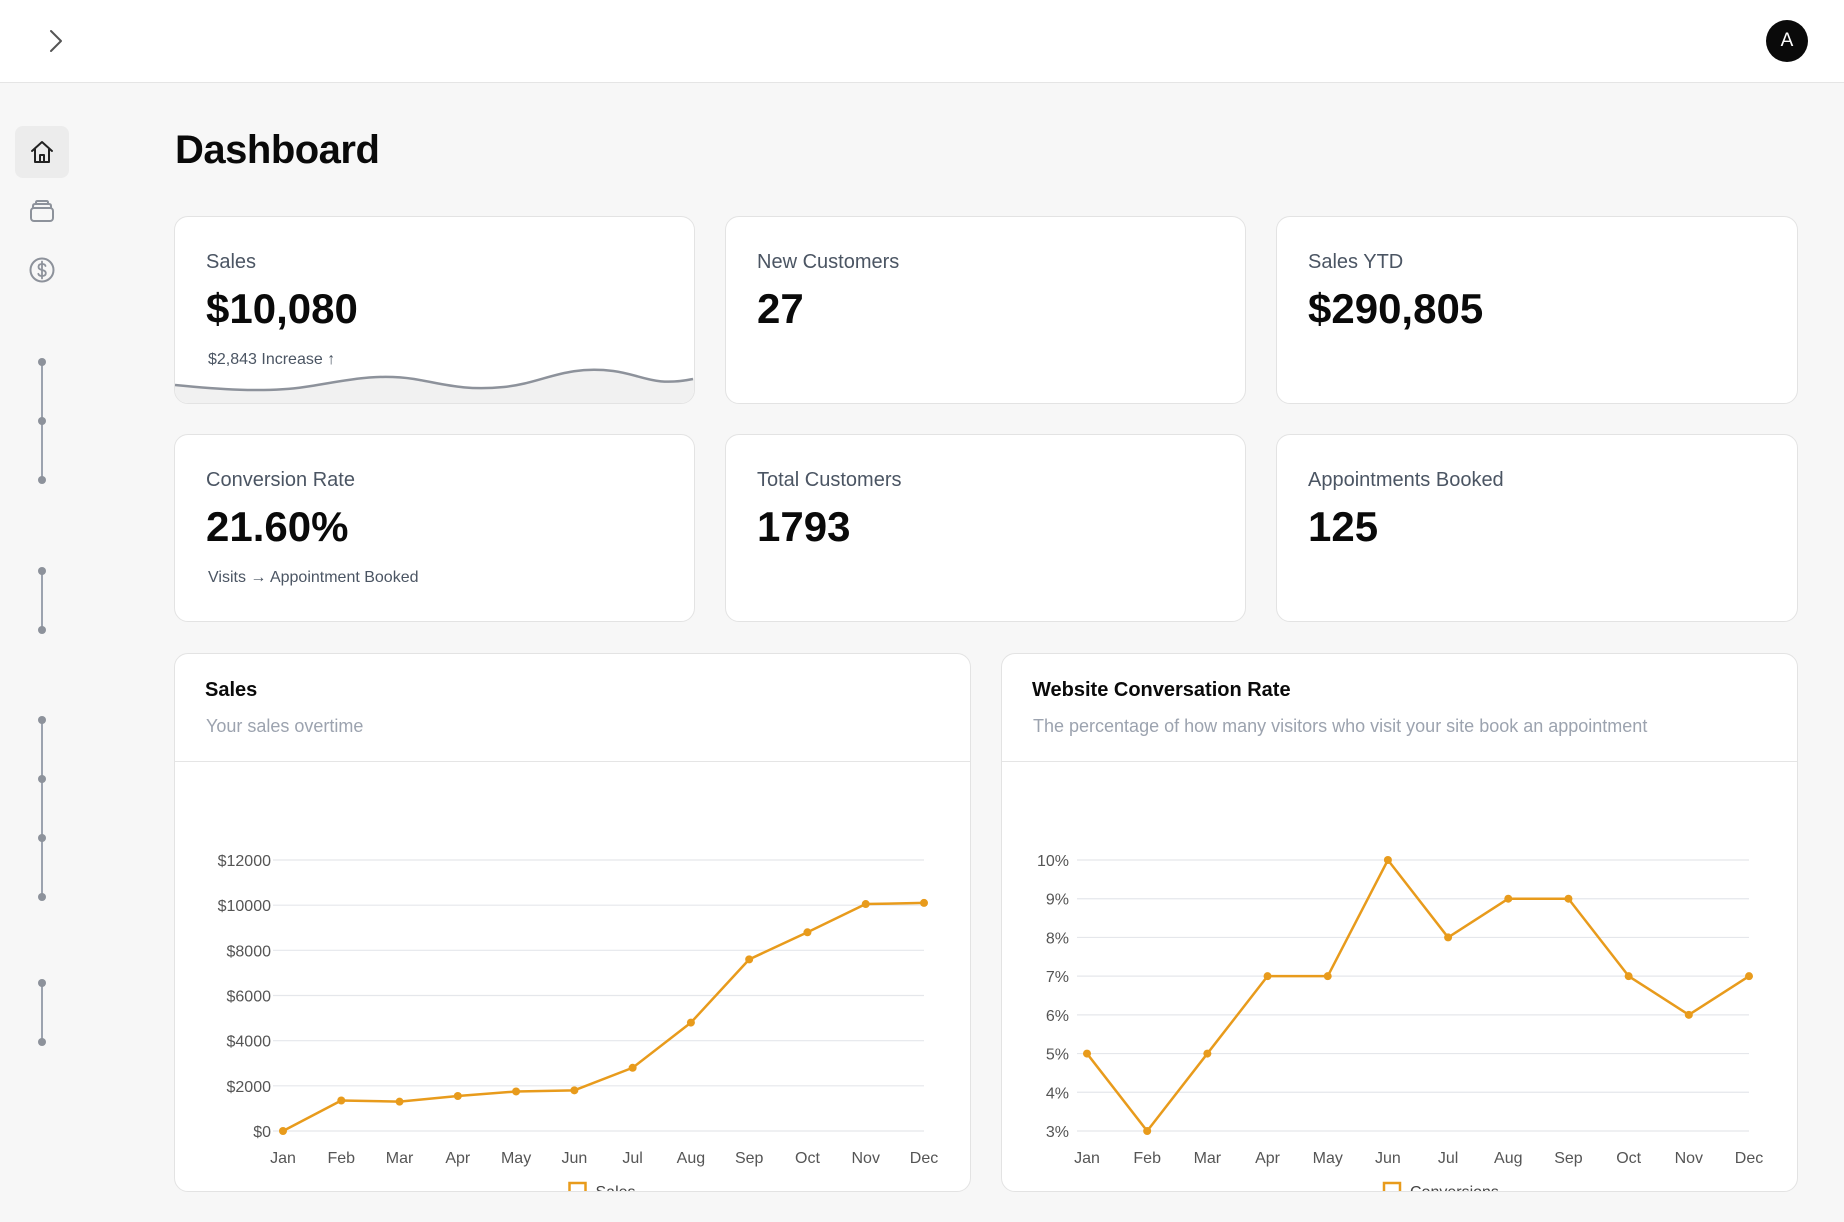  Describe the element at coordinates (434, 310) in the screenshot. I see `stat-card-sales: Sales $10,080 $2,843 Increase ↑` at that location.